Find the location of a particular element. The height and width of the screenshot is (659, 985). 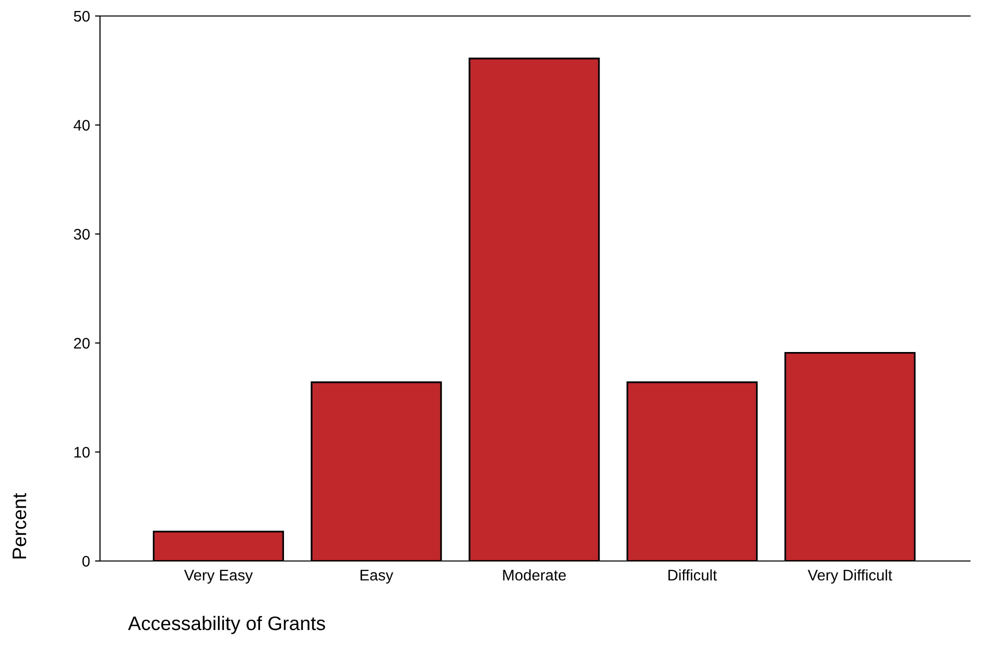

y-tick-label: 50 is located at coordinates (82, 16).